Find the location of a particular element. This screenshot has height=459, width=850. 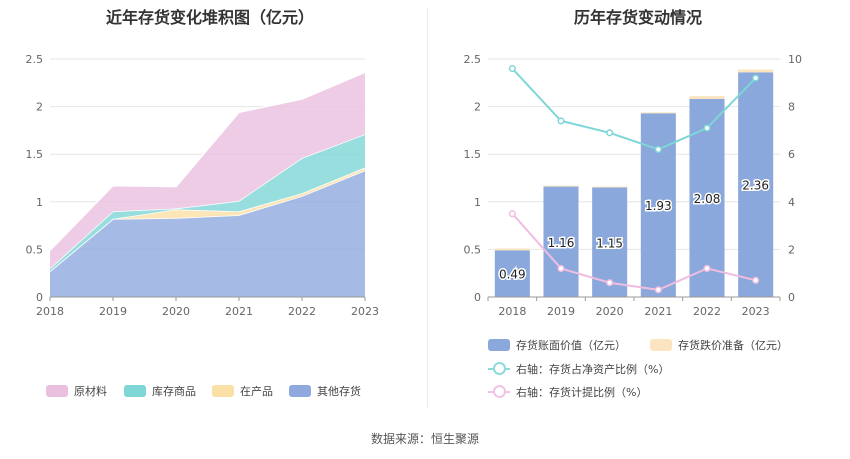

panel-divider is located at coordinates (427, 208).